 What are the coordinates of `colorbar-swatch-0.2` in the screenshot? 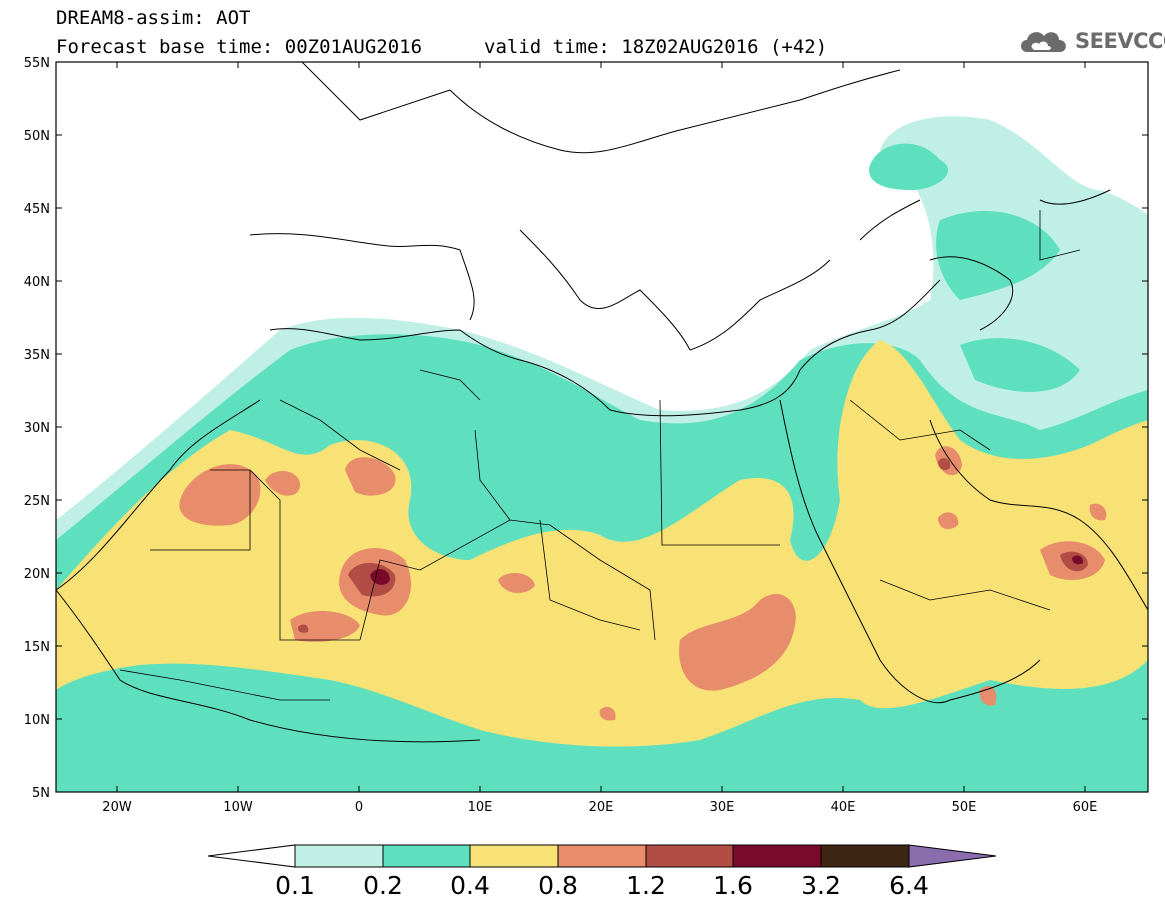 It's located at (426, 856).